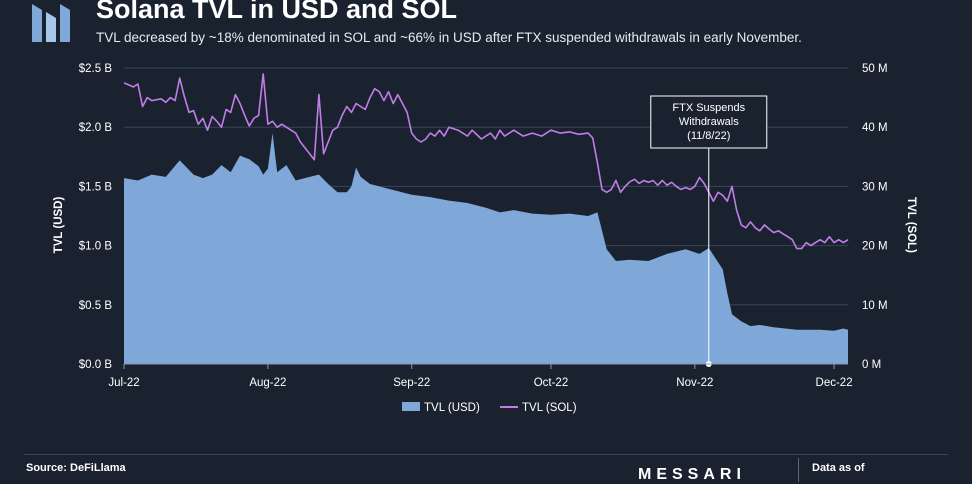 The image size is (972, 484). What do you see at coordinates (277, 12) in the screenshot?
I see `page-title: Solana TVL in USD and SOL` at bounding box center [277, 12].